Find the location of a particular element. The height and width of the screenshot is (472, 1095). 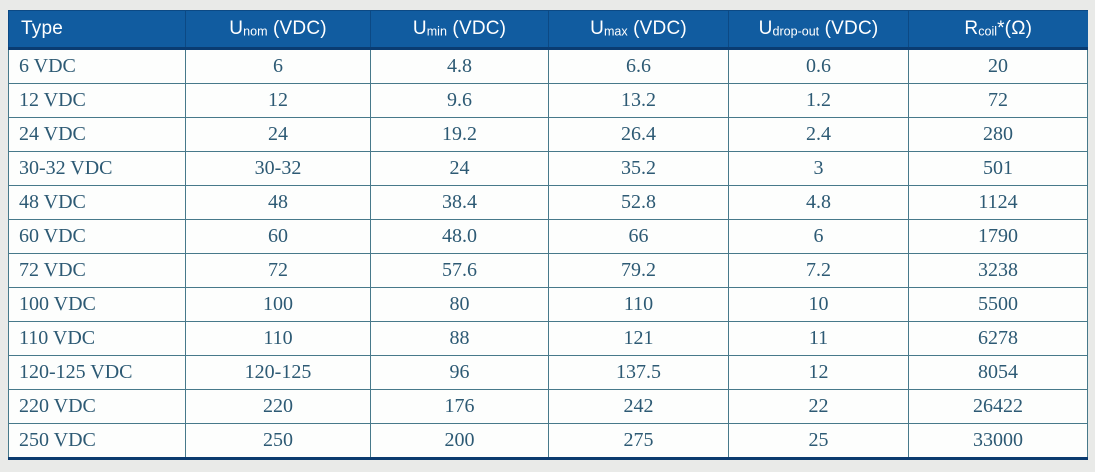

value-cell: 0.6 is located at coordinates (818, 66).